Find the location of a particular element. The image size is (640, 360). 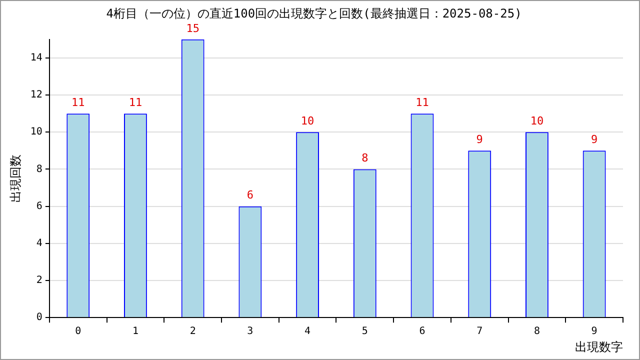

y-tick-label: 10 is located at coordinates (36, 132).